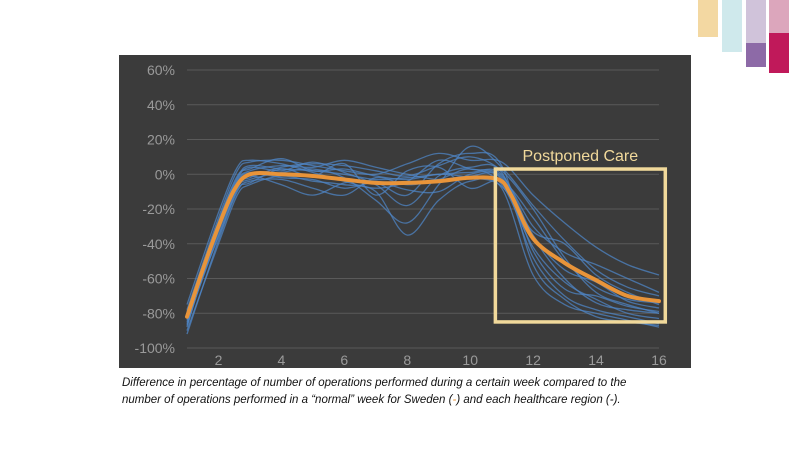 The image size is (806, 453). I want to click on y-tick-label: -100%, so click(155, 348).